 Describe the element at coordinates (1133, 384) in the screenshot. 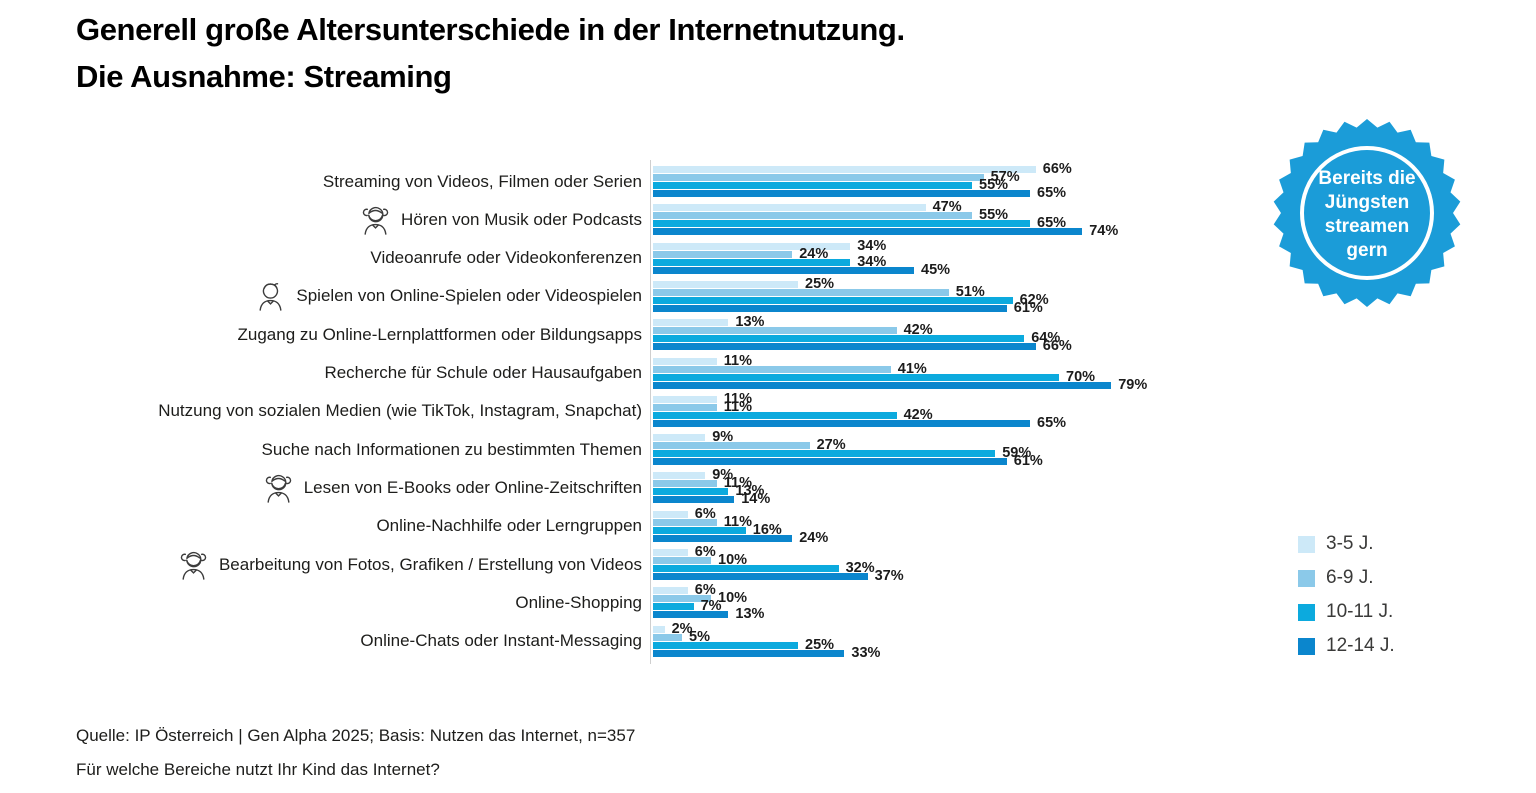

I see `value-label: 79%` at that location.